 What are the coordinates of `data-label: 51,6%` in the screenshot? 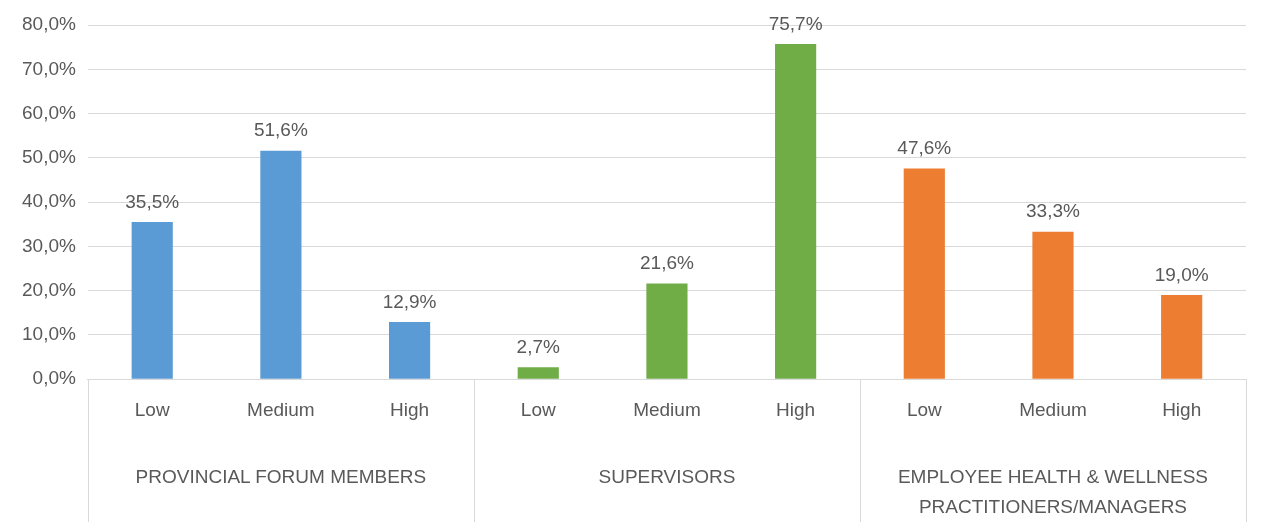 It's located at (280, 130).